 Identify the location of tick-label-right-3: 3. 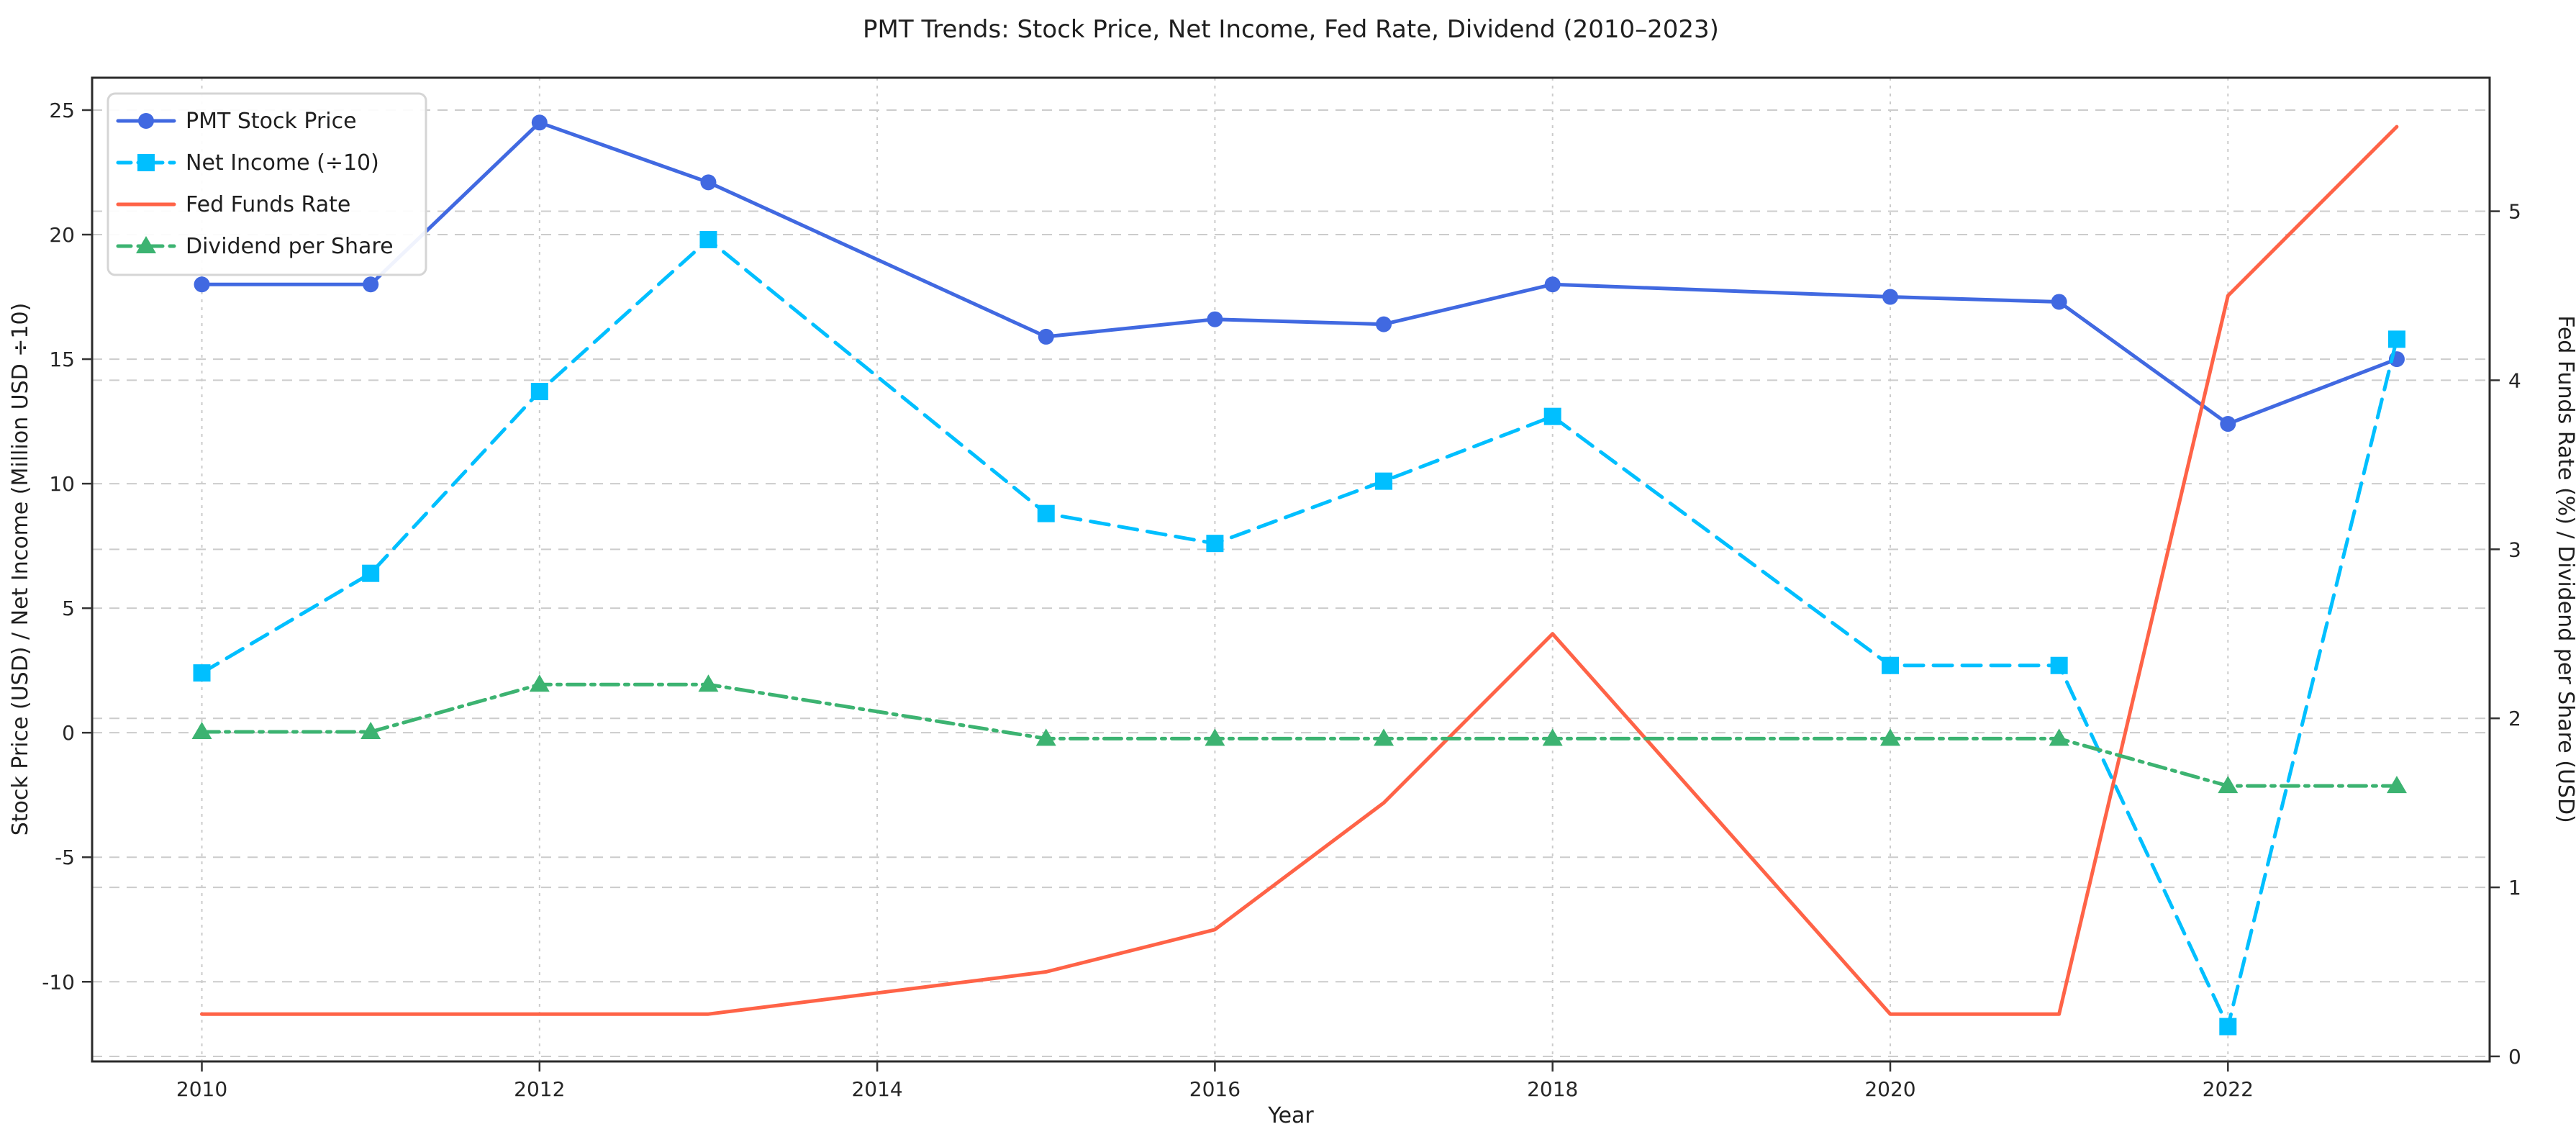
(2514, 549).